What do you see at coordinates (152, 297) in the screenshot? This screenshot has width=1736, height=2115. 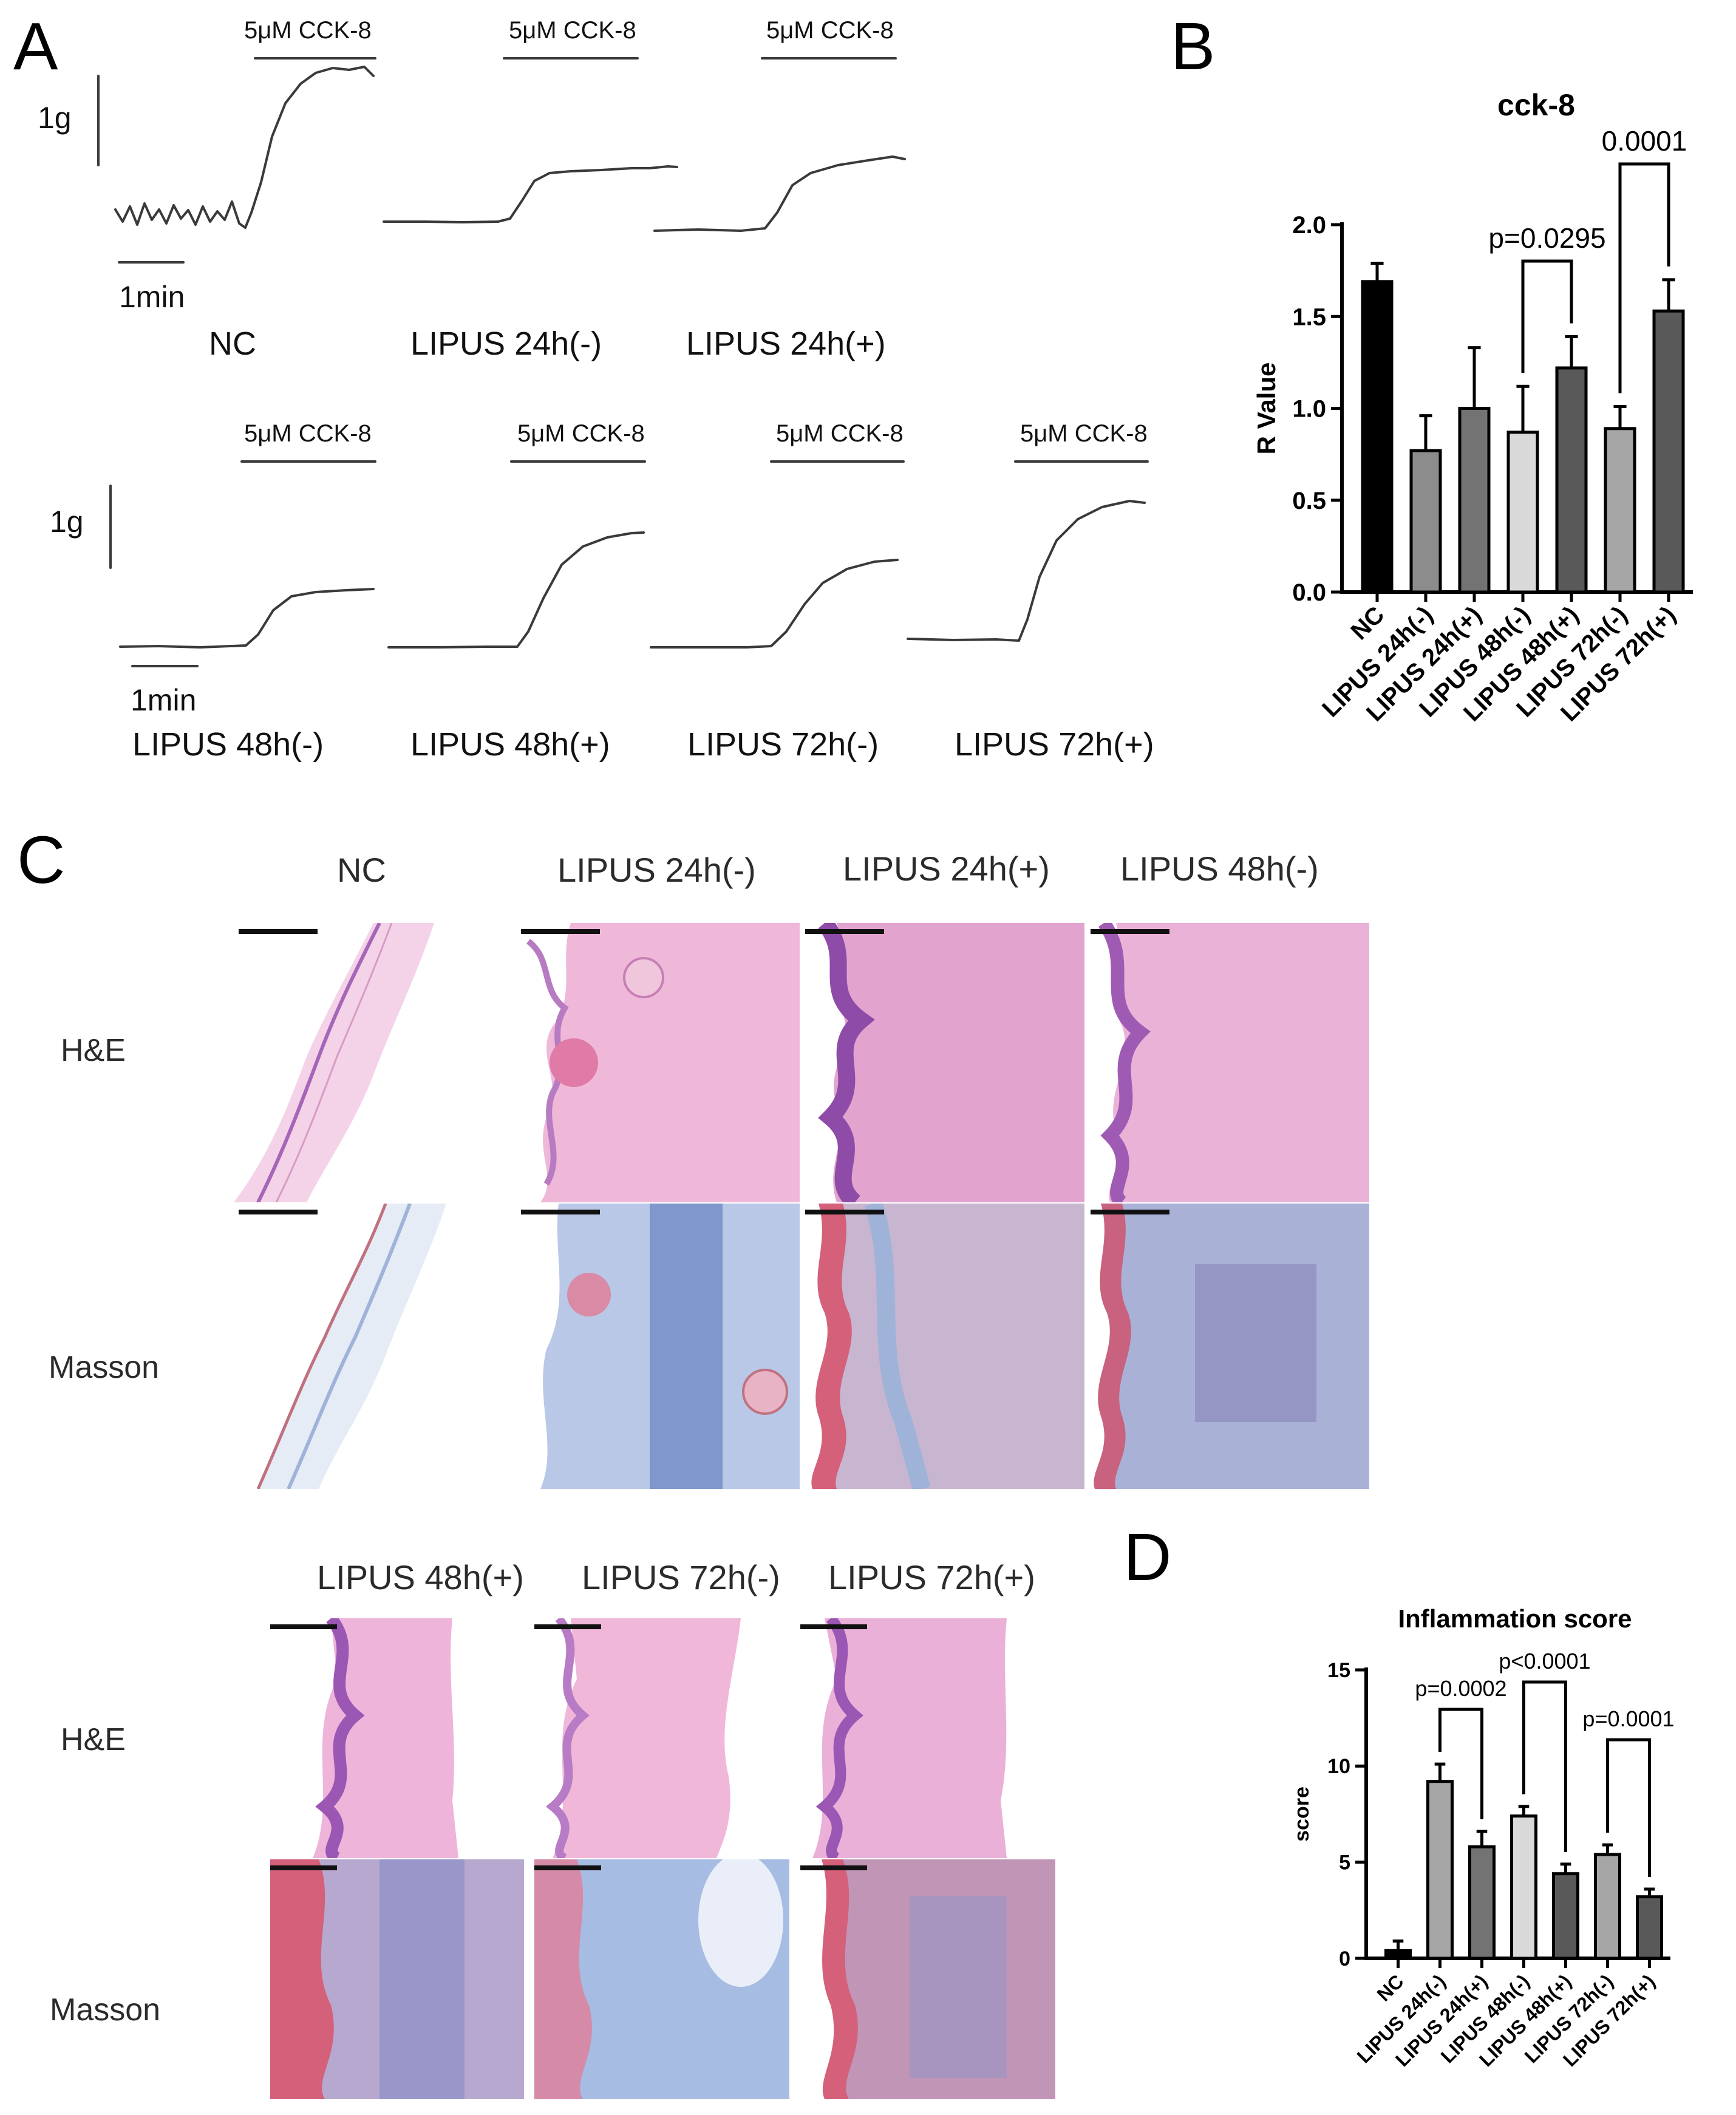 I see `time-scale-label-1: 1min` at bounding box center [152, 297].